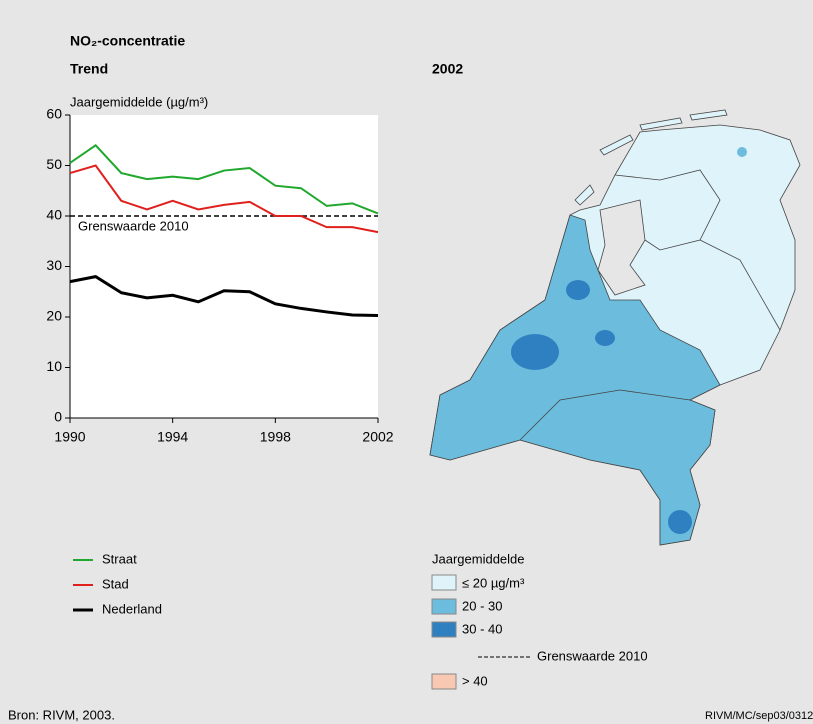 This screenshot has width=813, height=724. Describe the element at coordinates (127, 41) in the screenshot. I see `chart-title: NO₂-concentratie` at that location.